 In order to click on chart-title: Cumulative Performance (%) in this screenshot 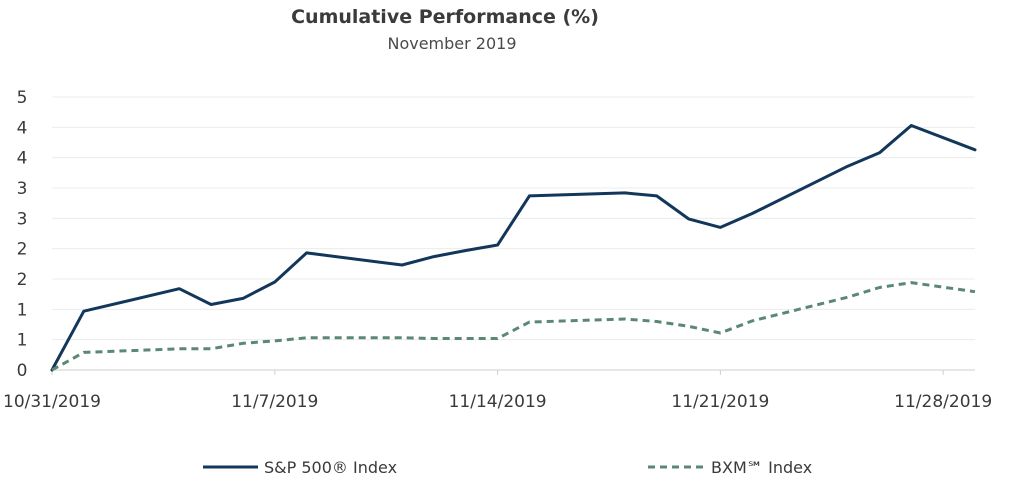, I will do `click(445, 17)`.